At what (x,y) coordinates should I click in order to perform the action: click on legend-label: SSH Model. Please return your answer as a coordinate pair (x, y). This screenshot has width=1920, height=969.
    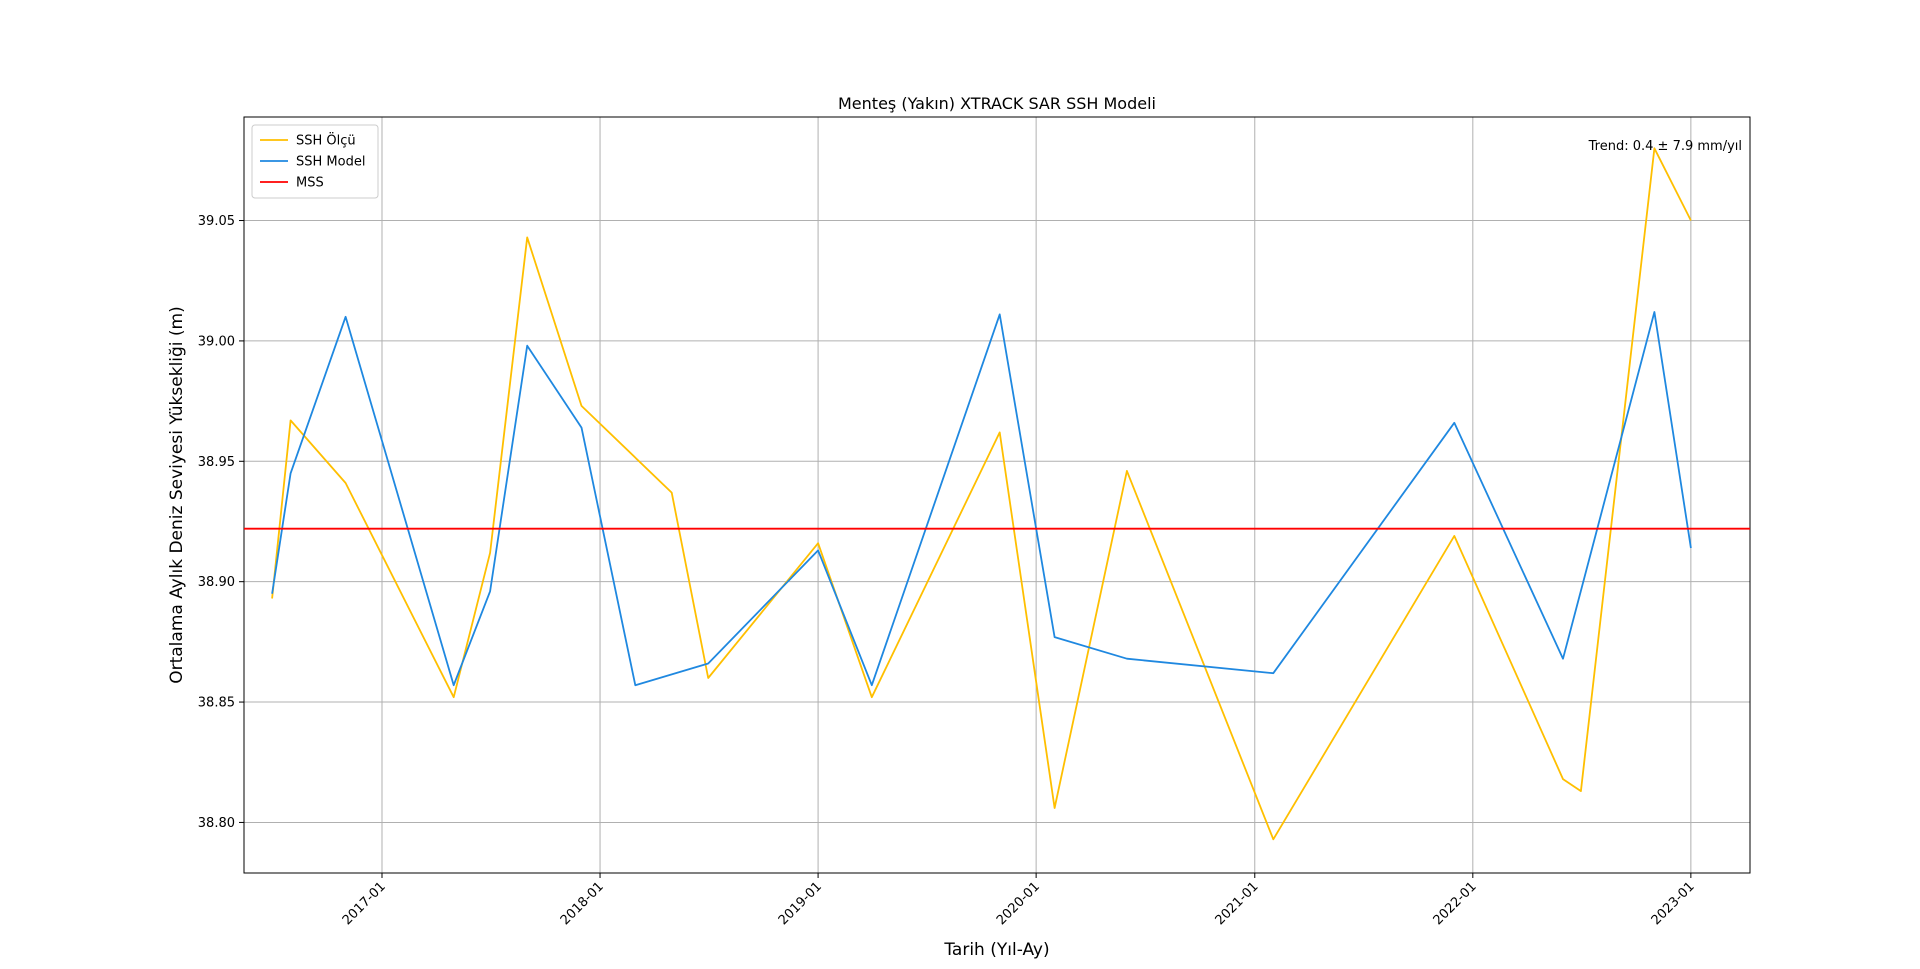
    Looking at the image, I should click on (330, 162).